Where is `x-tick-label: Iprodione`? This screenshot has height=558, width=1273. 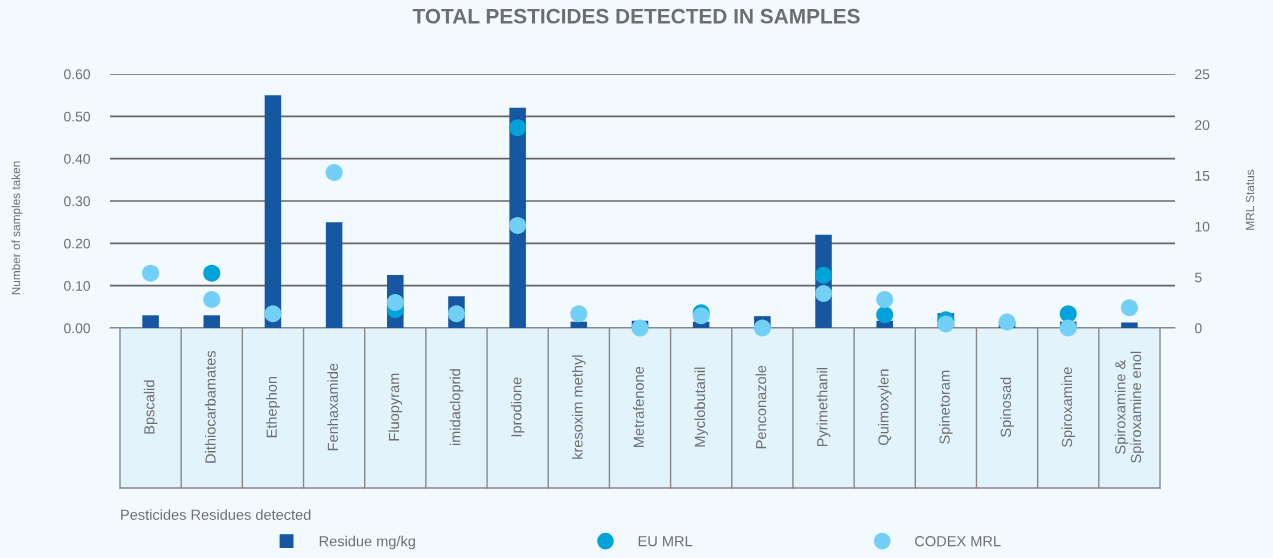
x-tick-label: Iprodione is located at coordinates (517, 407).